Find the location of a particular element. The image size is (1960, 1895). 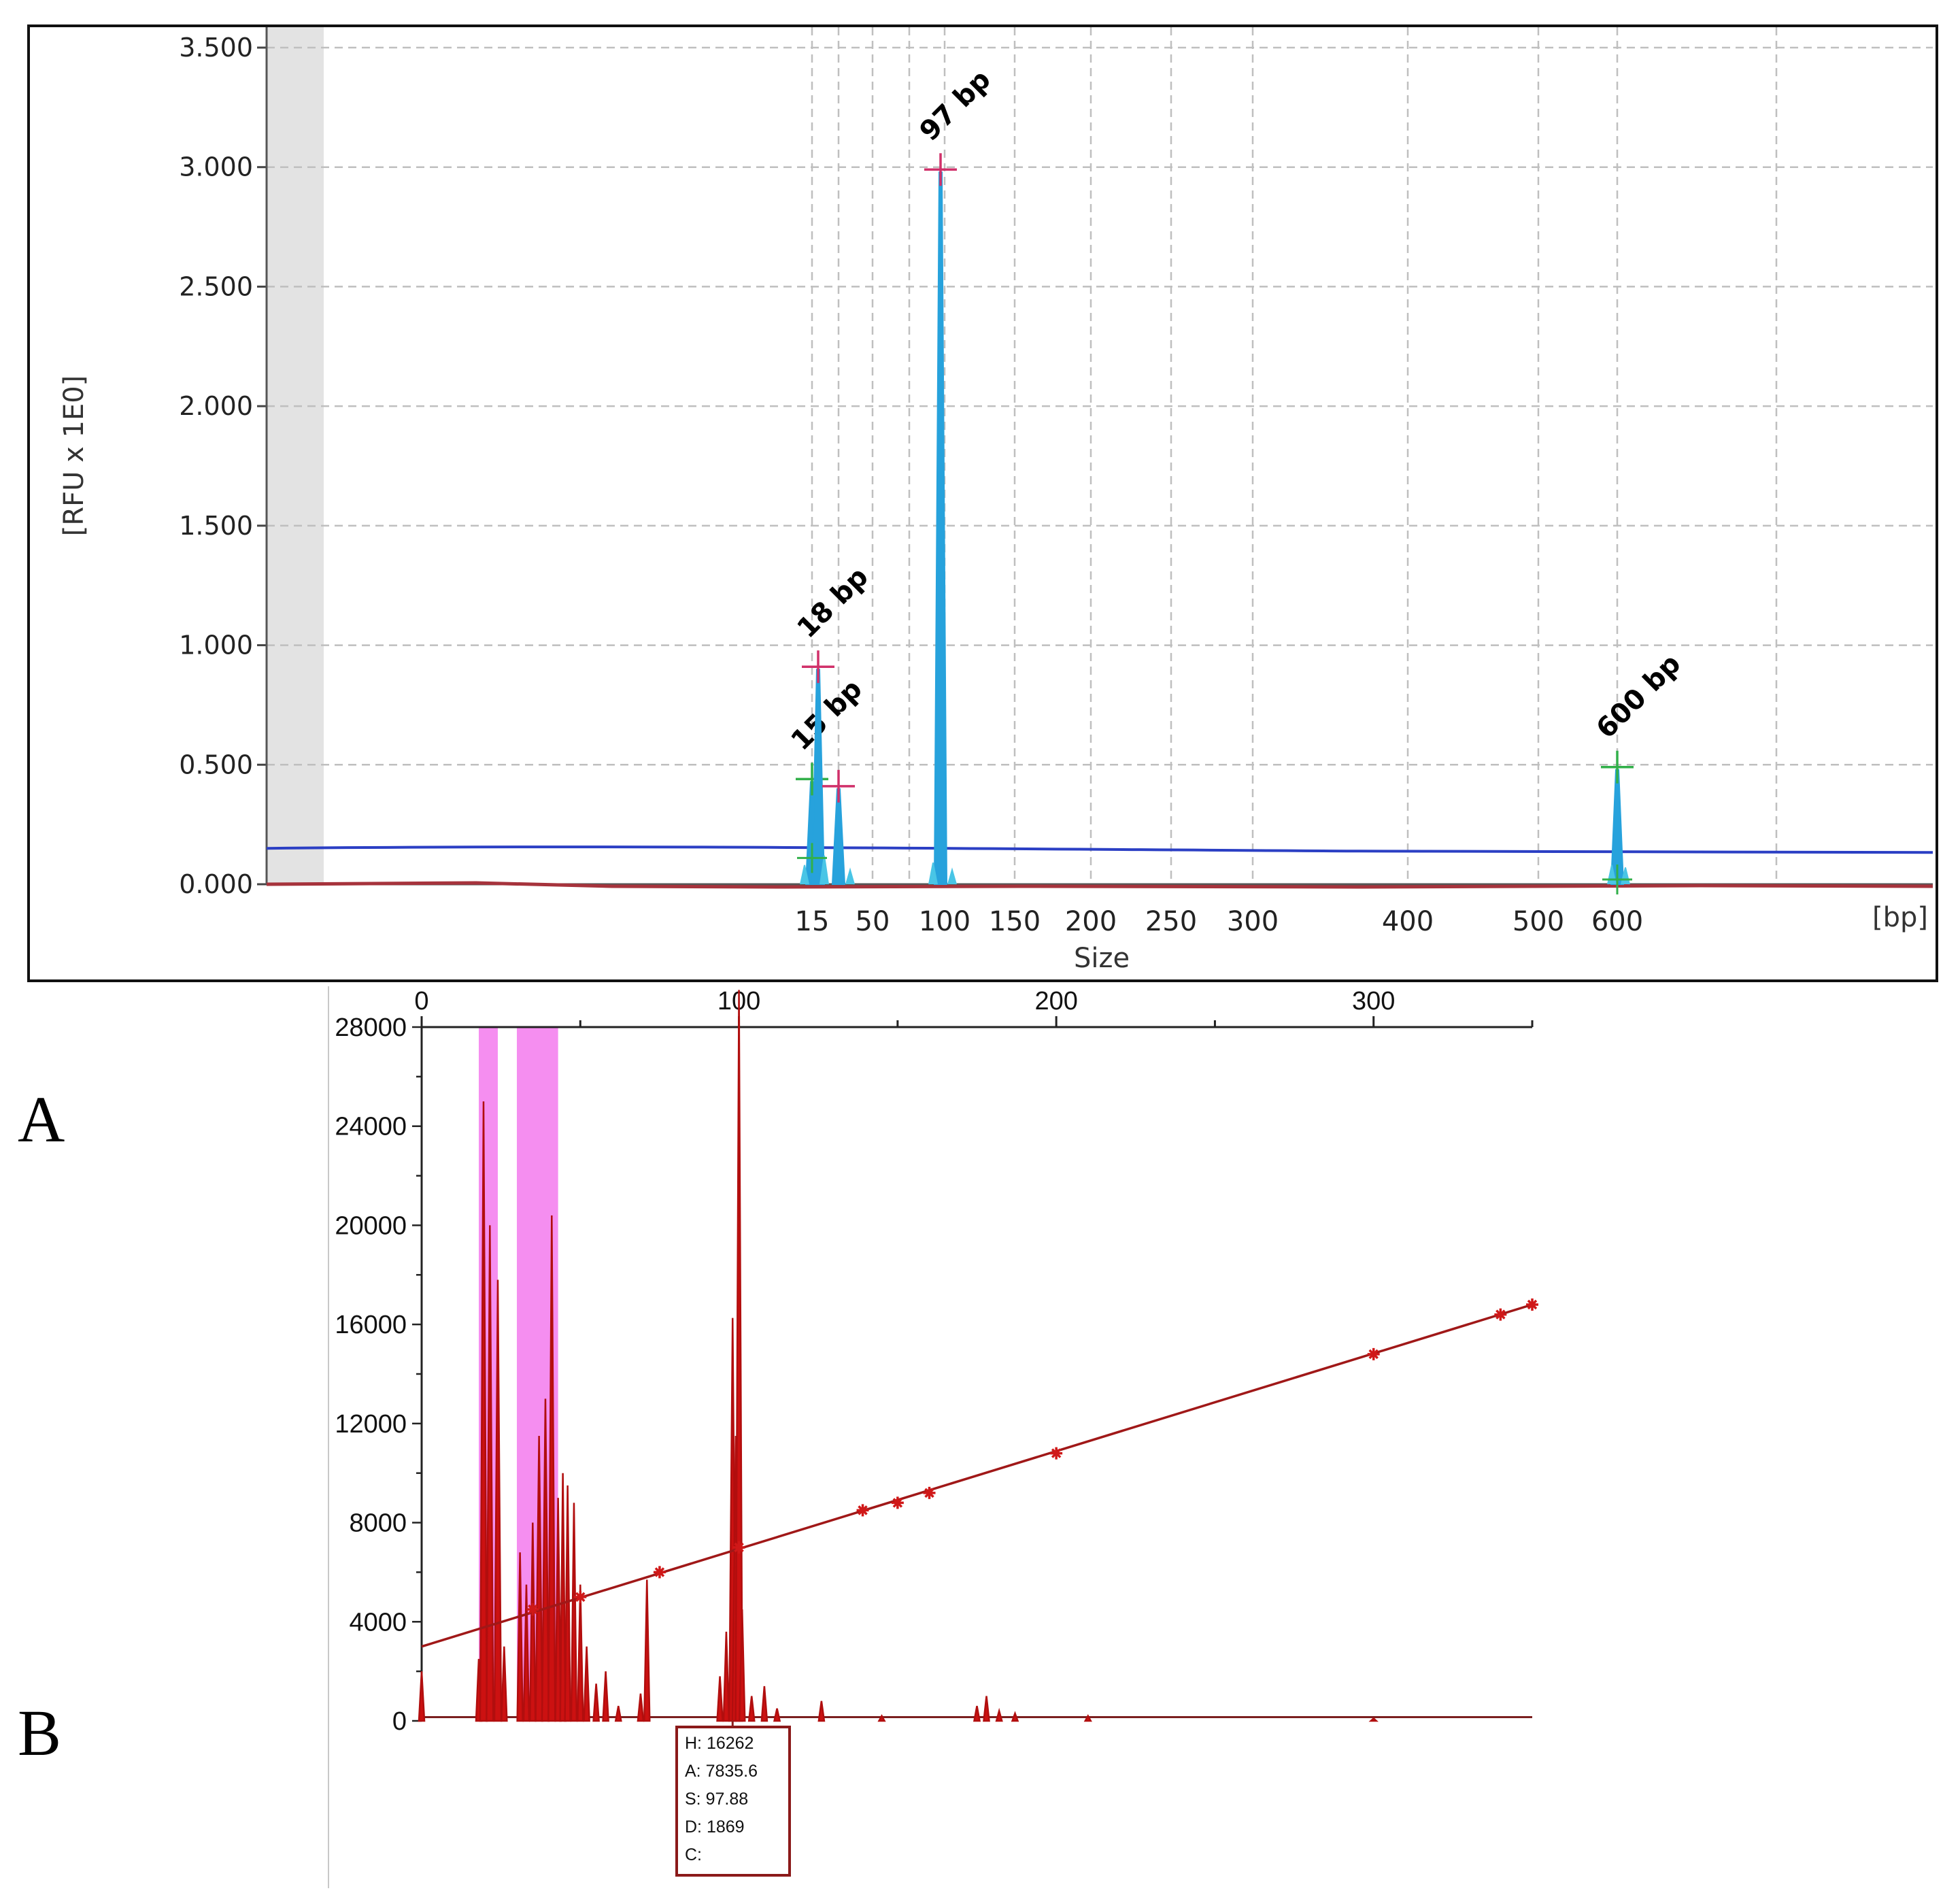

peak-info-box: H: 16262 A: 7835.6 S: 97.88 D: 1869 C: is located at coordinates (733, 1801).